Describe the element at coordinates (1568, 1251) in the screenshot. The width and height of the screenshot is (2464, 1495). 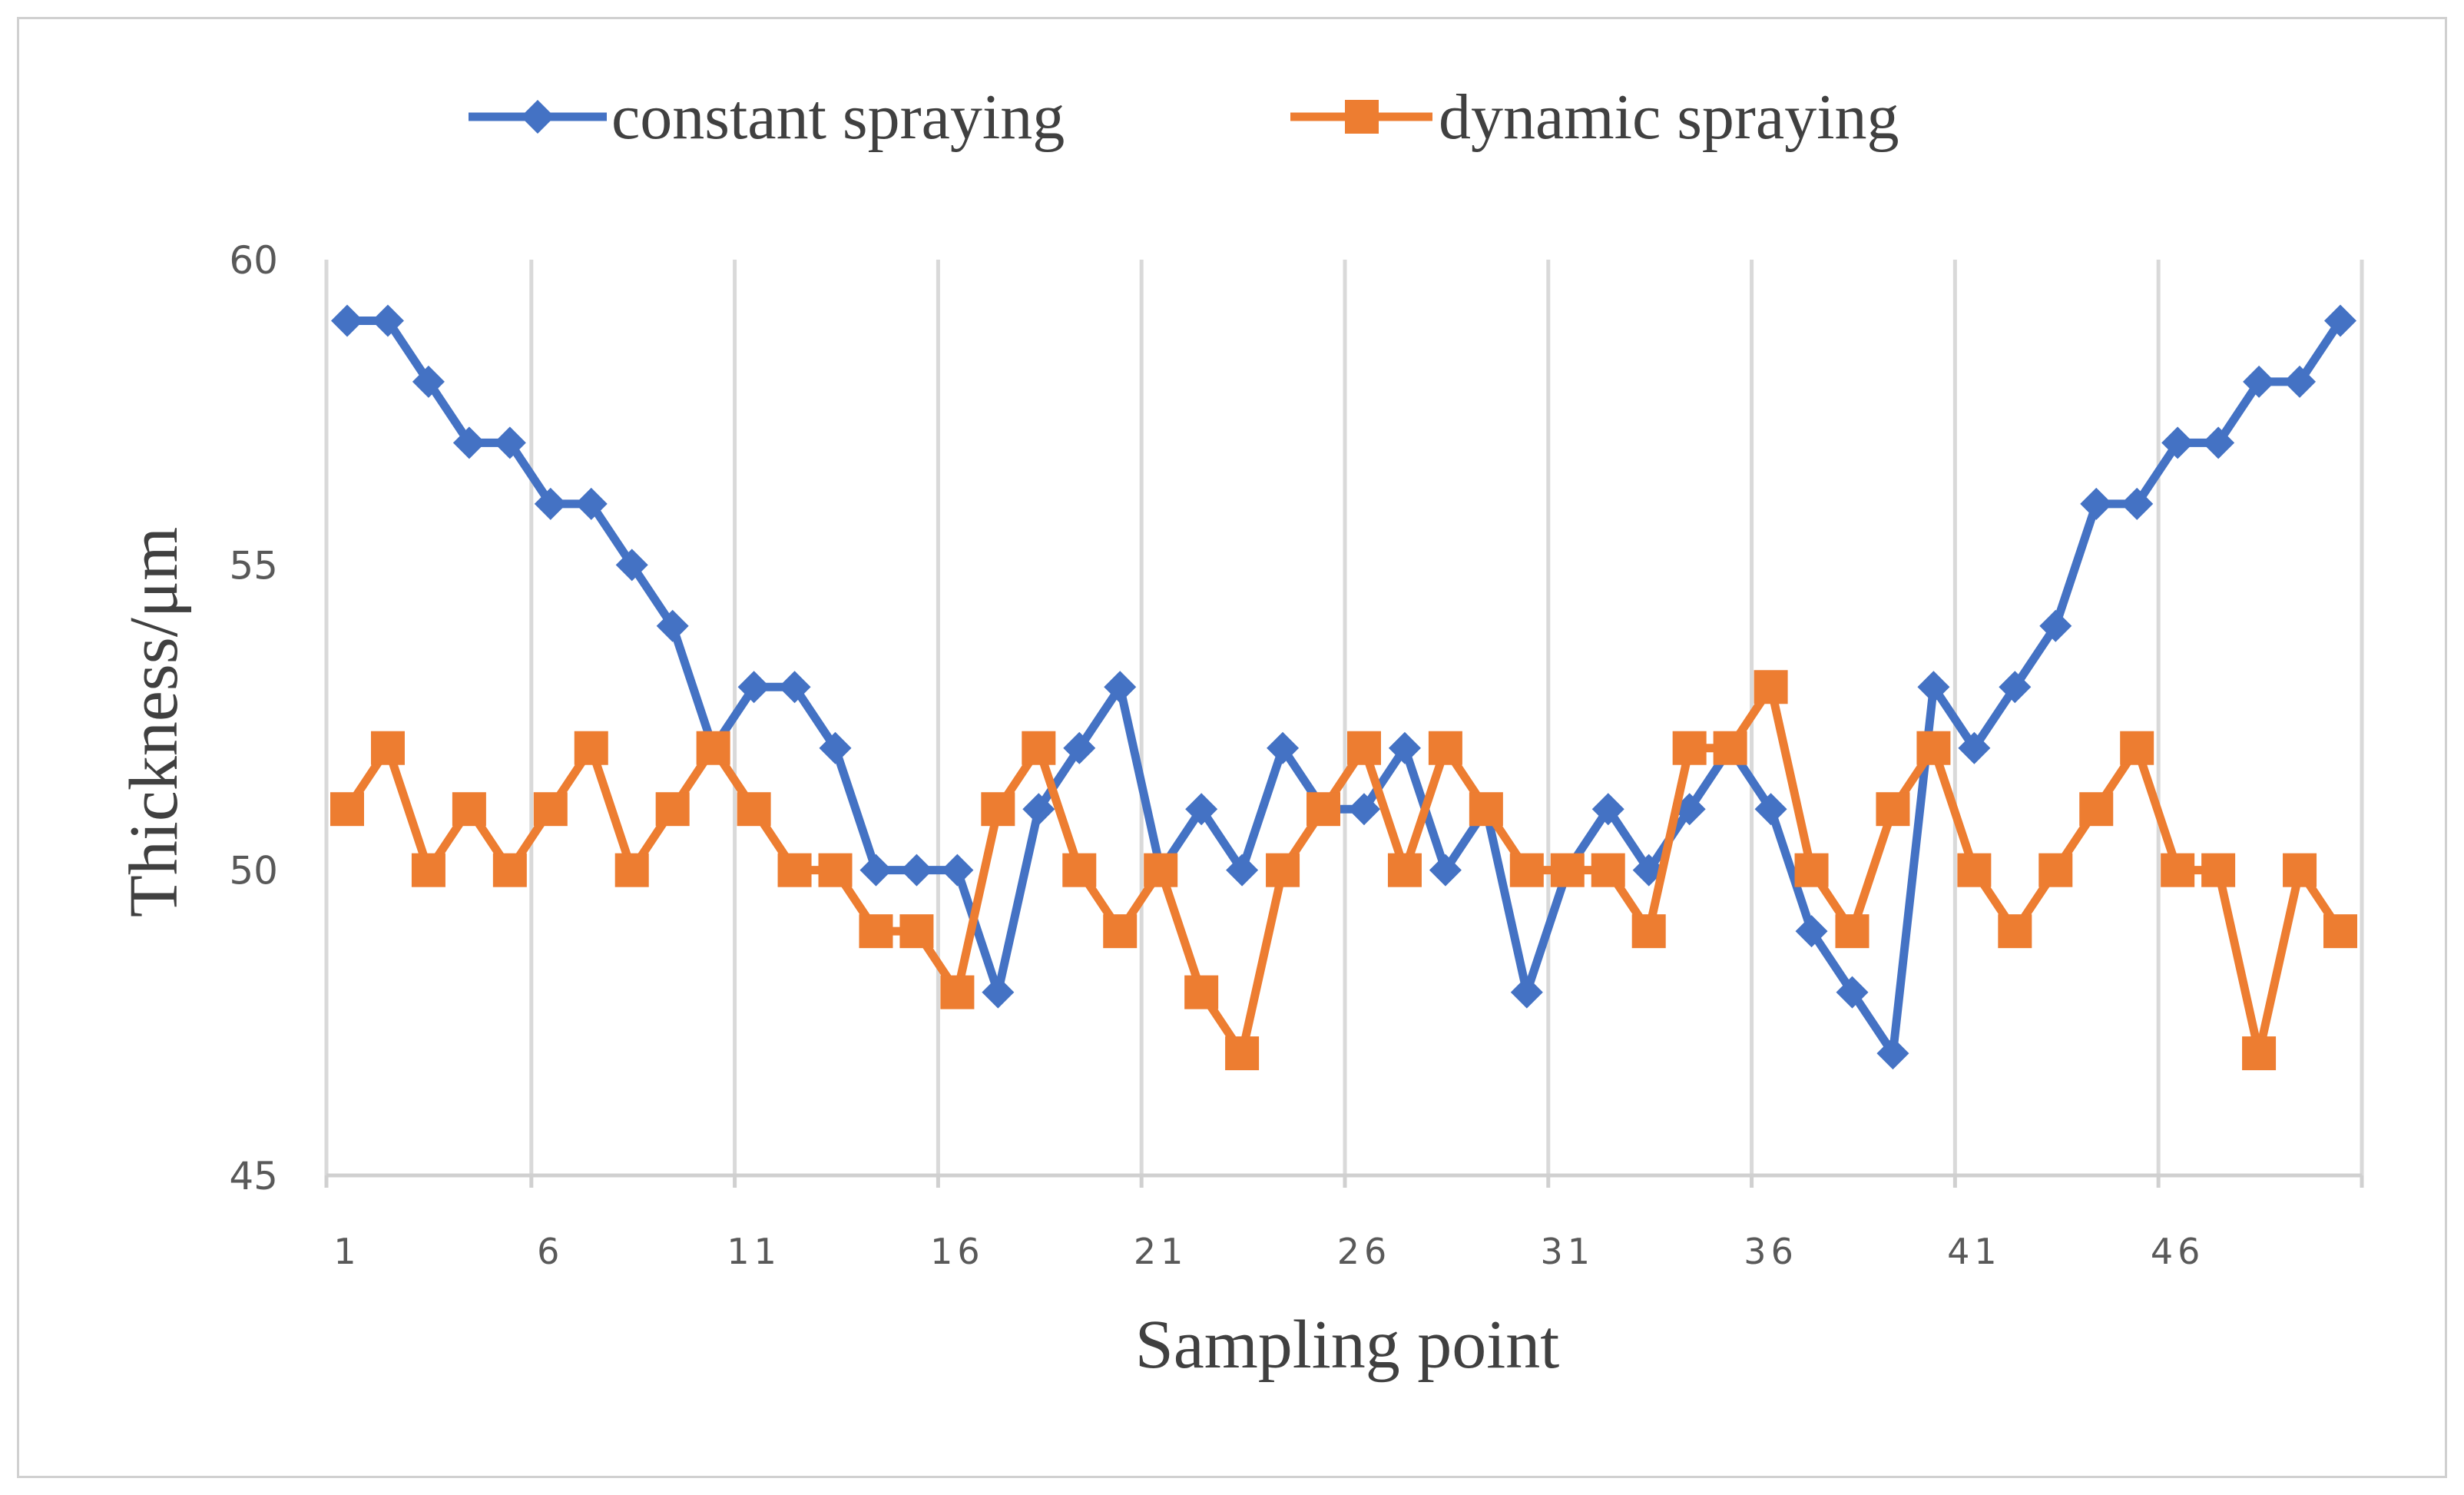
I see `x-tick-label-31: 31` at that location.